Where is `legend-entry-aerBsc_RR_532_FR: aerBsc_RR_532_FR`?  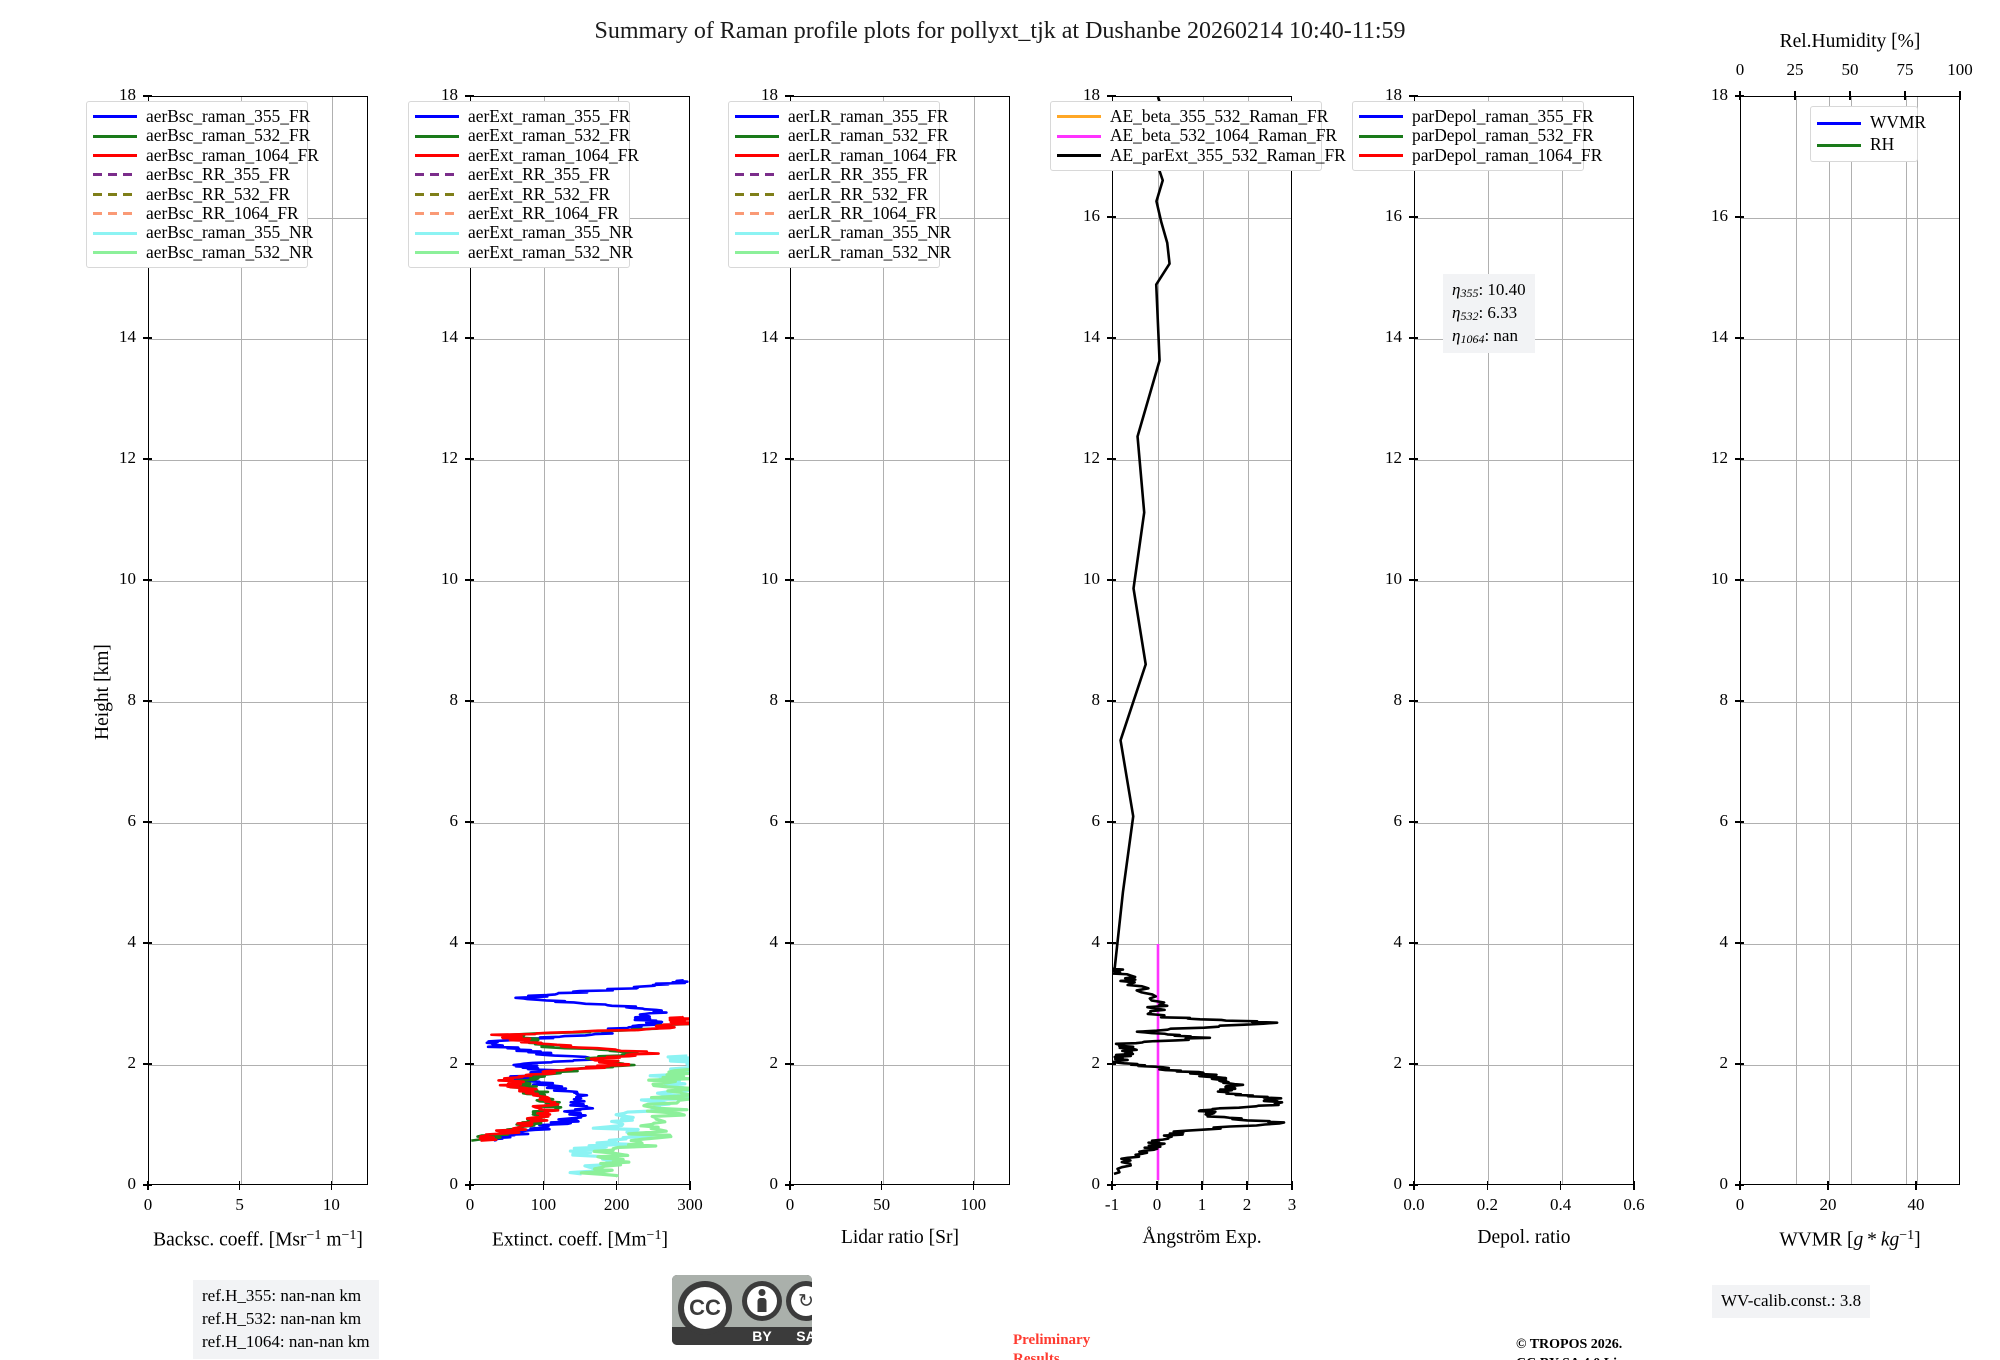
legend-entry-aerBsc_RR_532_FR: aerBsc_RR_532_FR is located at coordinates (196, 194).